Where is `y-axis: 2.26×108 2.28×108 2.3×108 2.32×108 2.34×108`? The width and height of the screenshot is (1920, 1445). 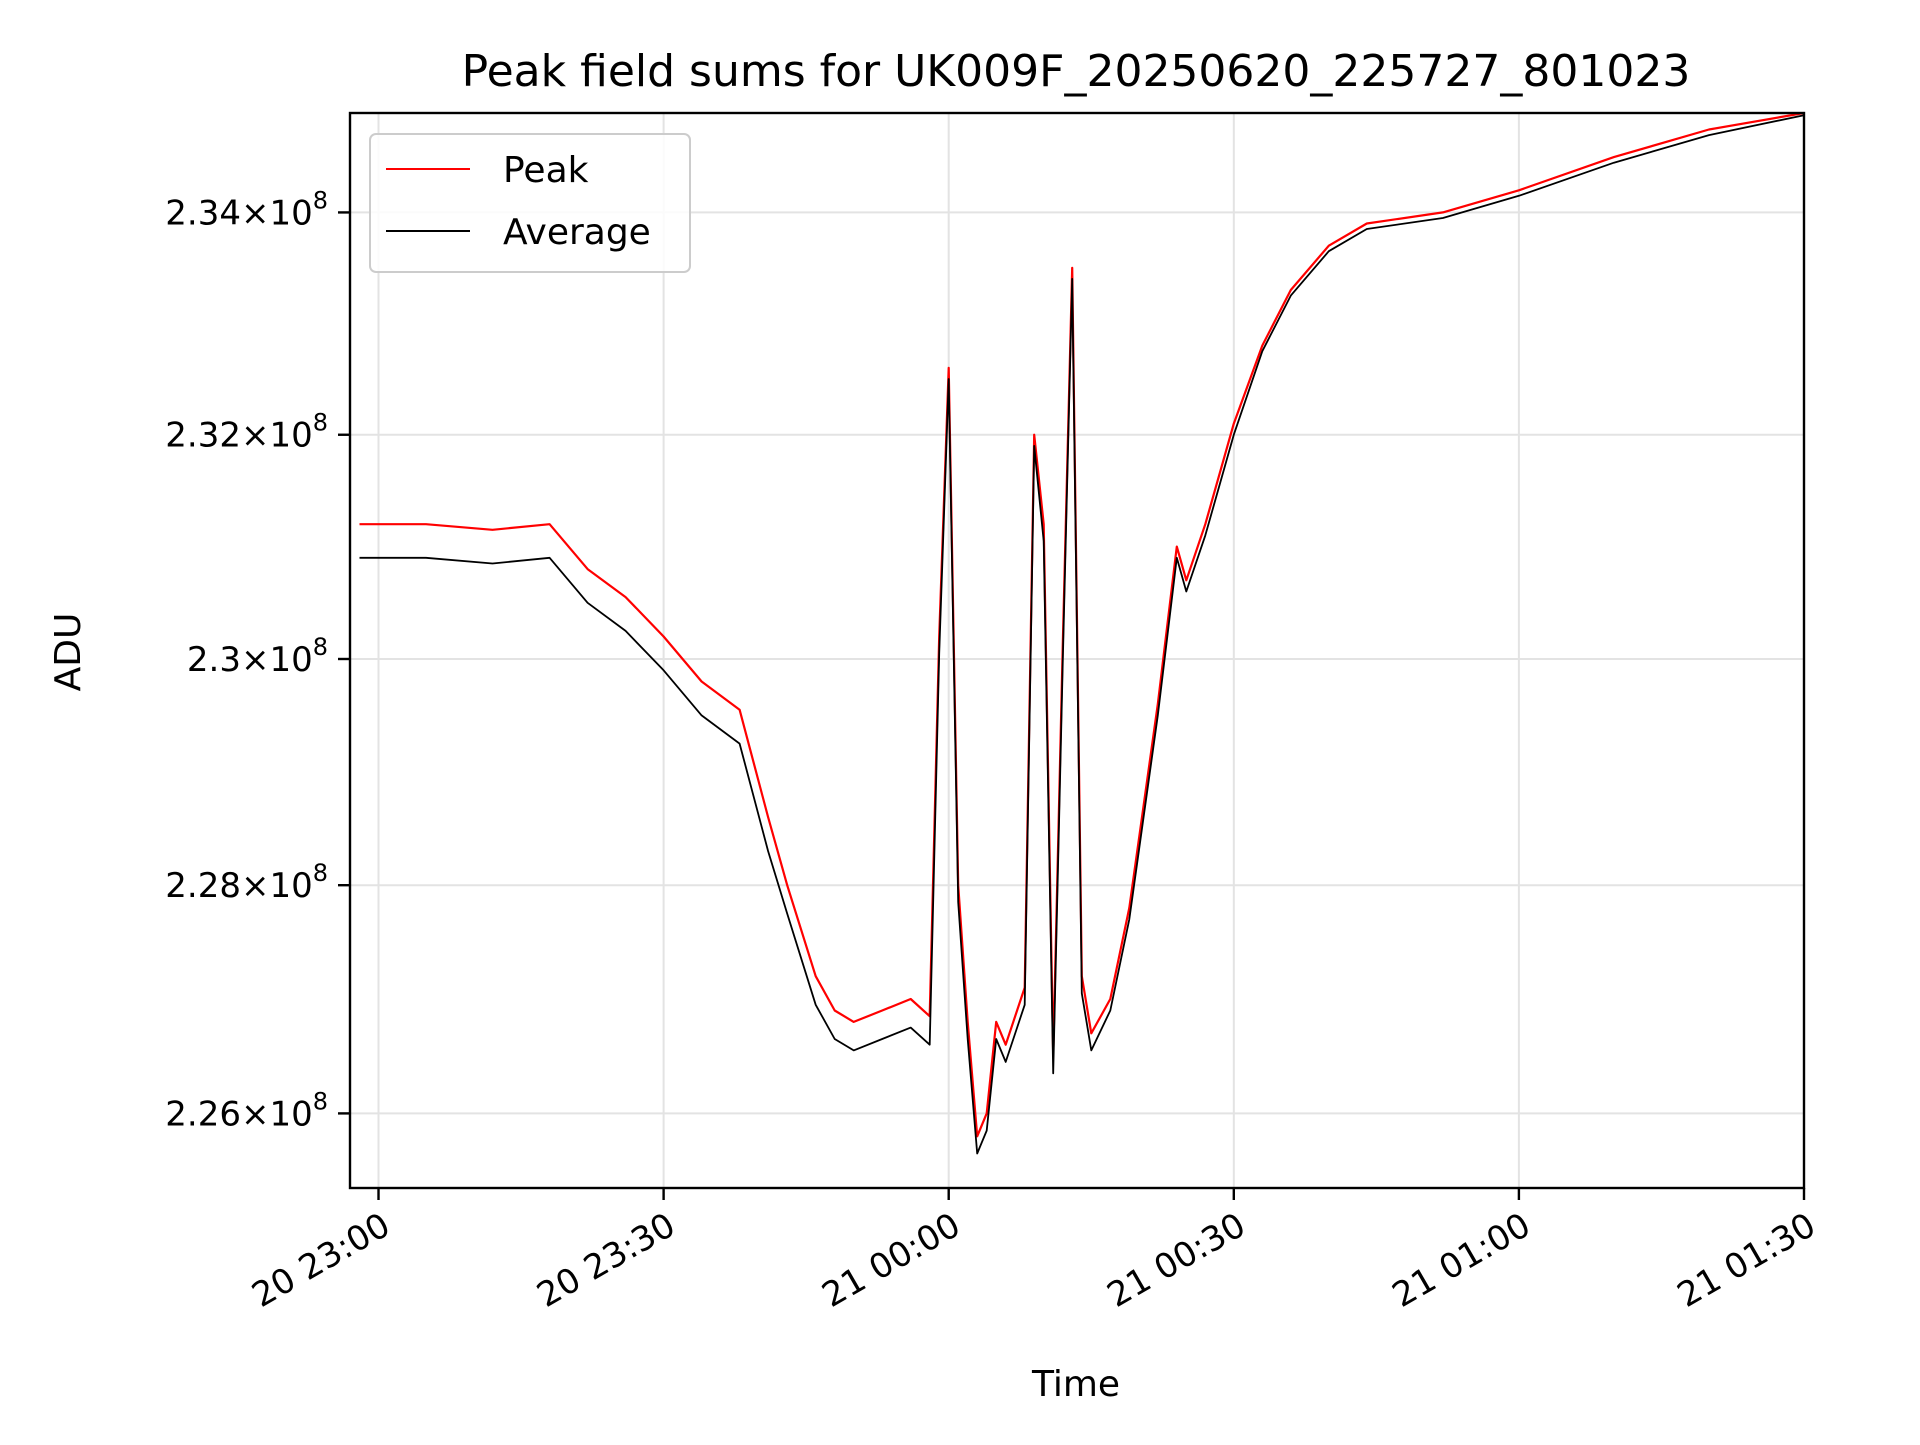 y-axis: 2.26×108 2.28×108 2.3×108 2.32×108 2.34×108 is located at coordinates (257, 660).